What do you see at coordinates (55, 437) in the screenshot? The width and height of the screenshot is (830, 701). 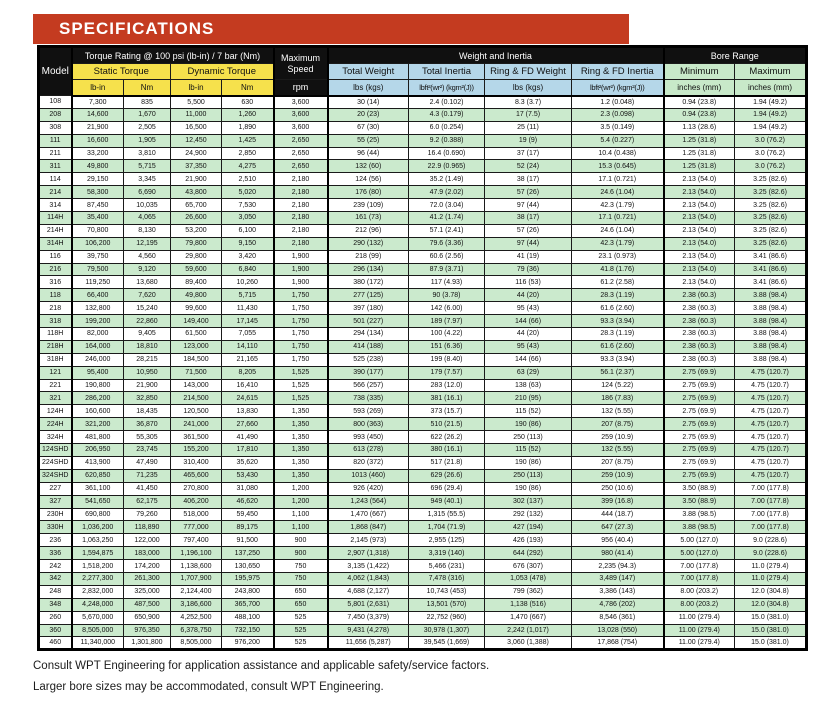 I see `model-cell: 324H` at bounding box center [55, 437].